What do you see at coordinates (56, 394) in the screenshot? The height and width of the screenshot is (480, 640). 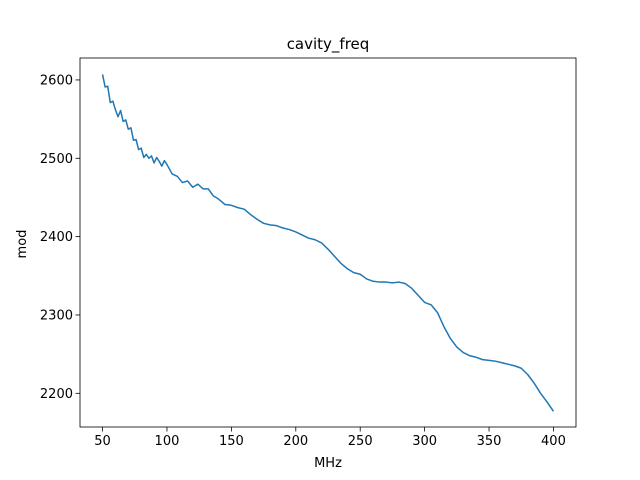 I see `y-tick-label-2200: 2200` at bounding box center [56, 394].